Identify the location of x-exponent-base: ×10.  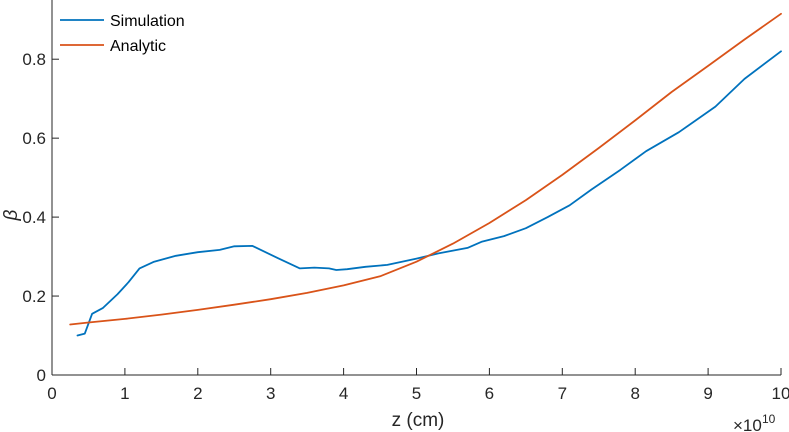
(747, 424).